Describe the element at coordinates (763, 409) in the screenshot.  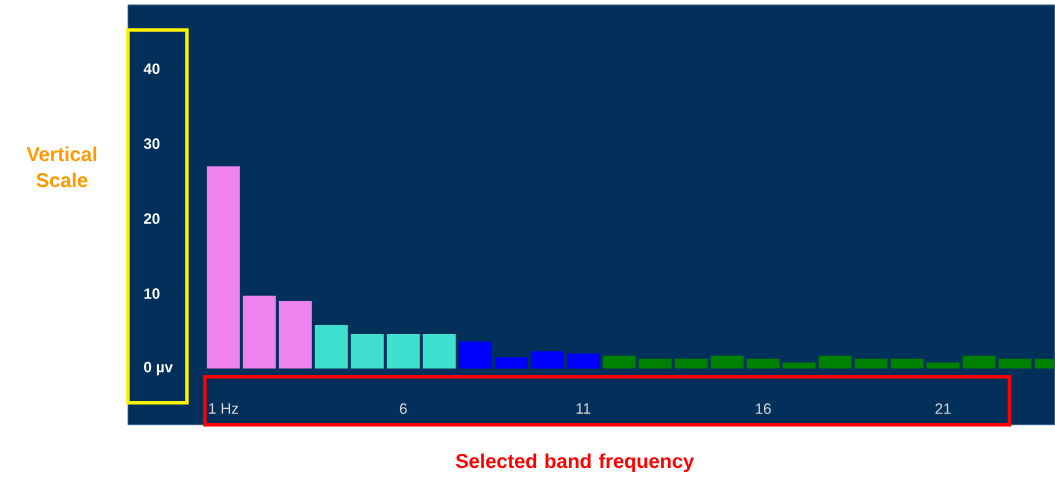
I see `x-tick-label: 16` at that location.